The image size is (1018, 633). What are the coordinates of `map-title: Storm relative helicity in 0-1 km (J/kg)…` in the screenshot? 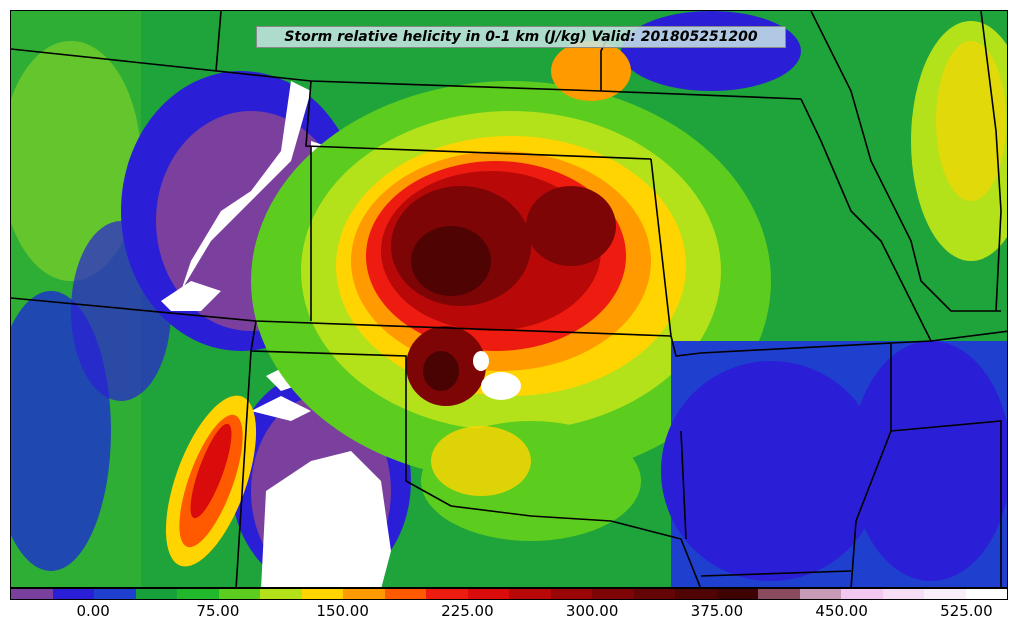 It's located at (521, 37).